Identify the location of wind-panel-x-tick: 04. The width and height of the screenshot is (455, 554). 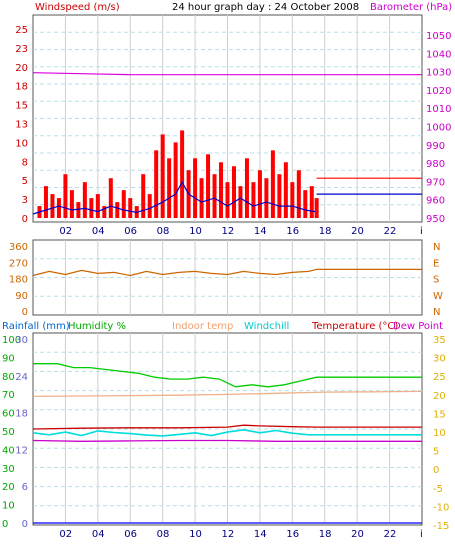
(98, 231).